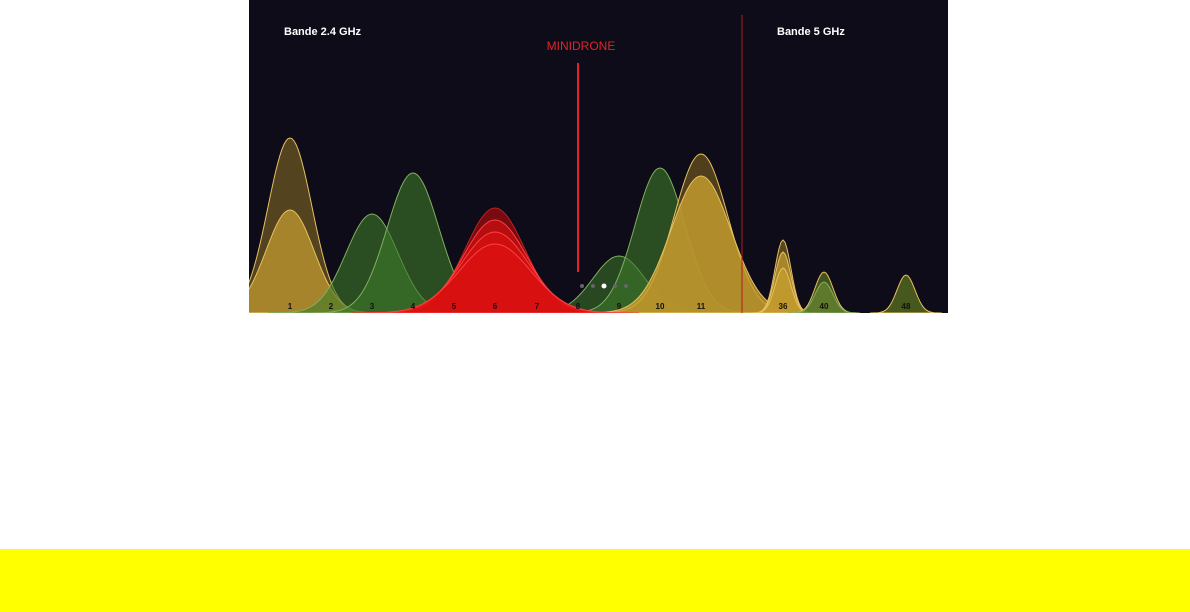 The width and height of the screenshot is (1190, 612). Describe the element at coordinates (619, 306) in the screenshot. I see `channel-label: 9` at that location.